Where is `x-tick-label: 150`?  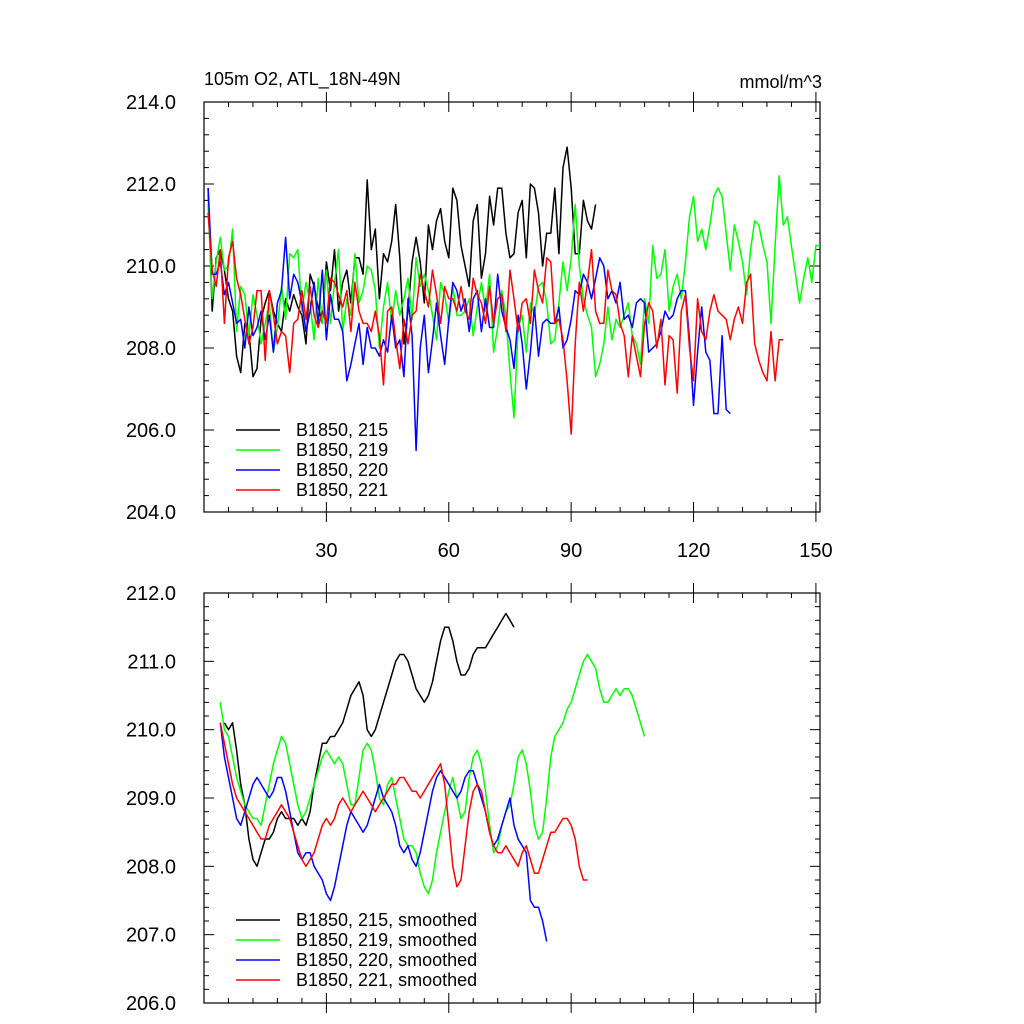 x-tick-label: 150 is located at coordinates (815, 551).